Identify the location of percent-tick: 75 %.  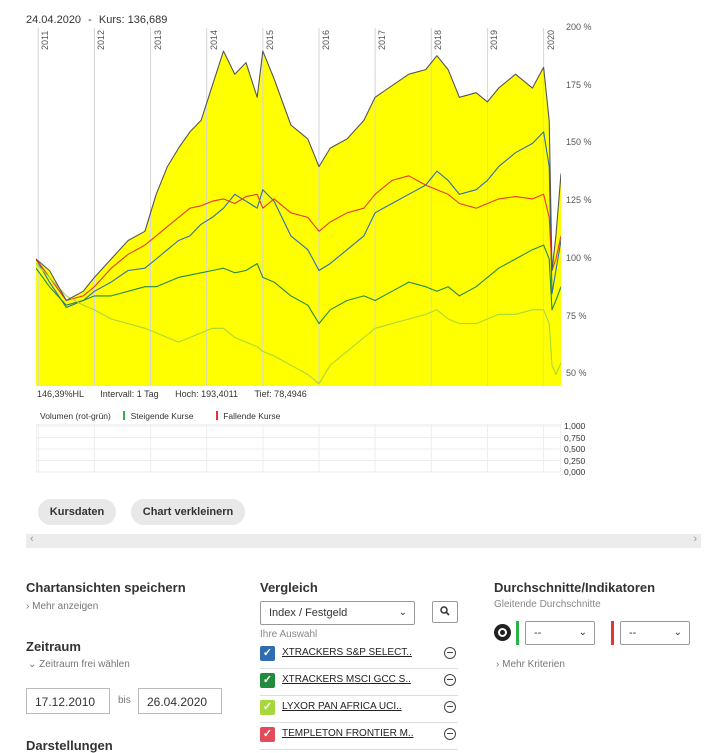
(576, 315).